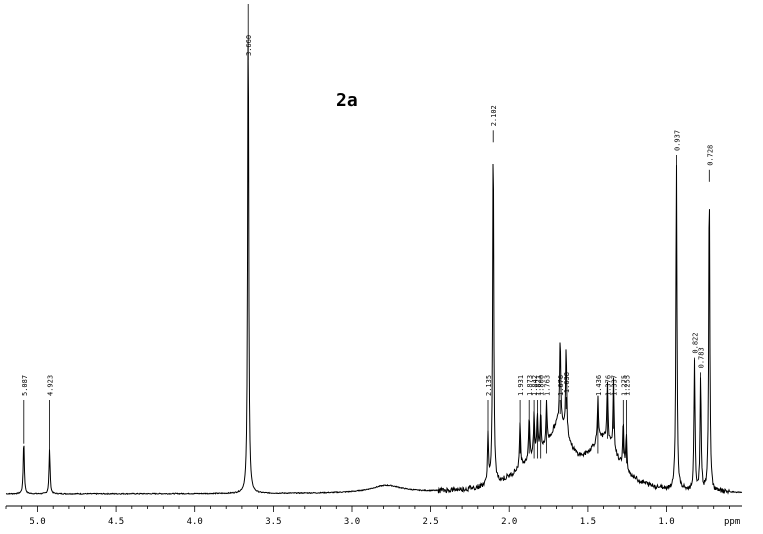 This screenshot has height=534, width=763. Describe the element at coordinates (521, 385) in the screenshot. I see `peak-label: 1.931` at that location.